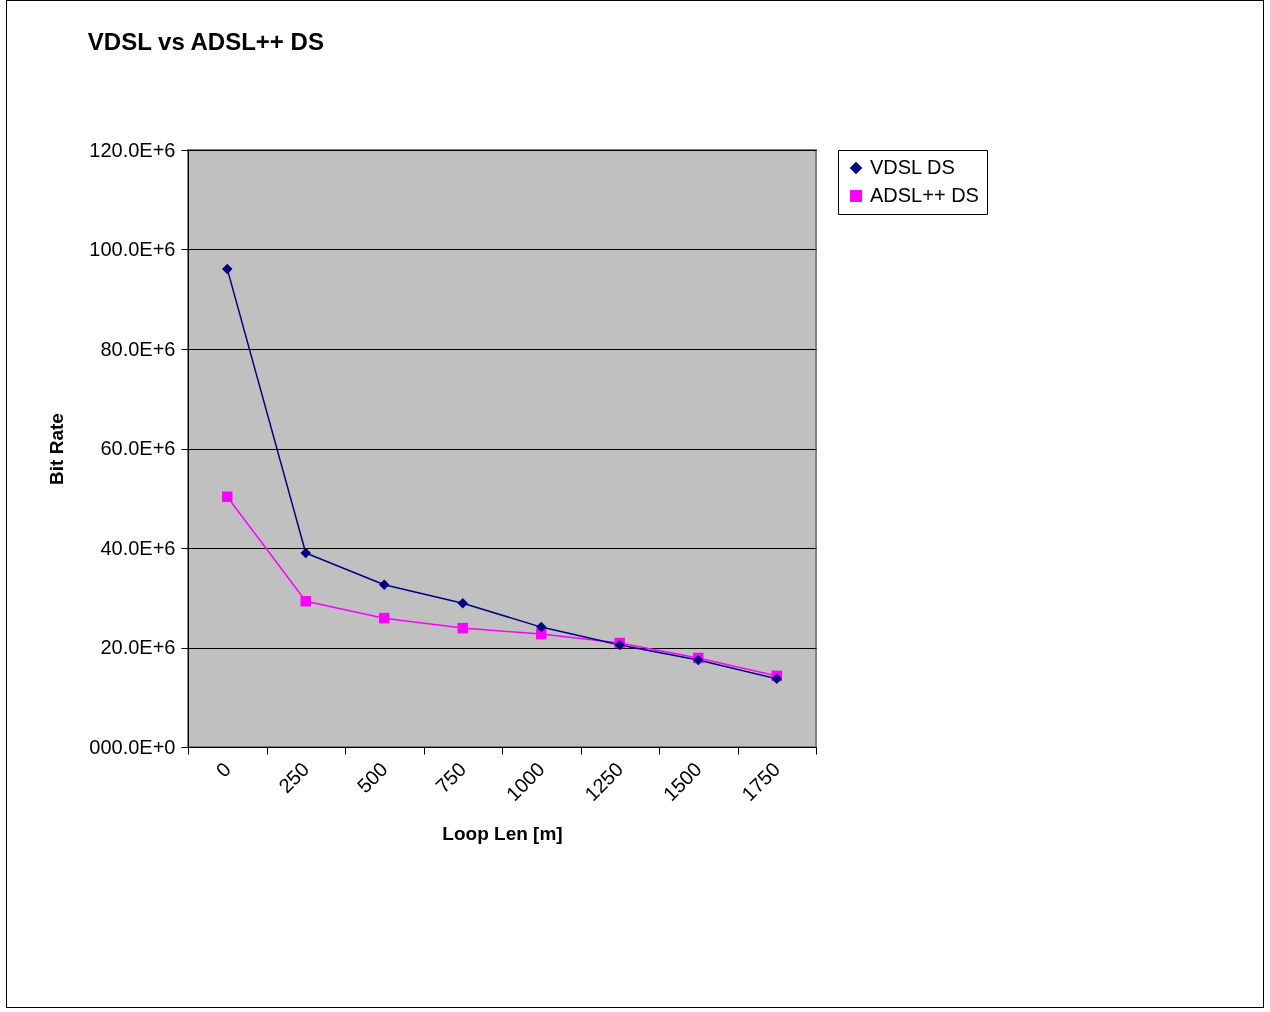 The height and width of the screenshot is (1012, 1270). Describe the element at coordinates (132, 746) in the screenshot. I see `y-tick-label: 000.0E+0` at that location.